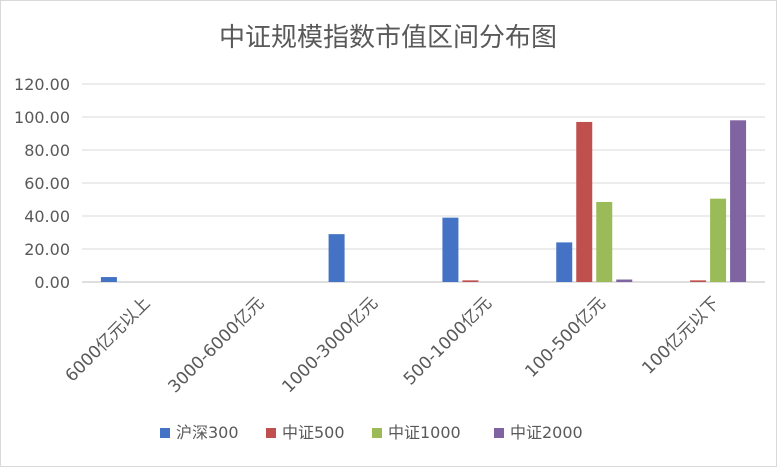  I want to click on y-tick-label: 0.00, so click(52, 282).